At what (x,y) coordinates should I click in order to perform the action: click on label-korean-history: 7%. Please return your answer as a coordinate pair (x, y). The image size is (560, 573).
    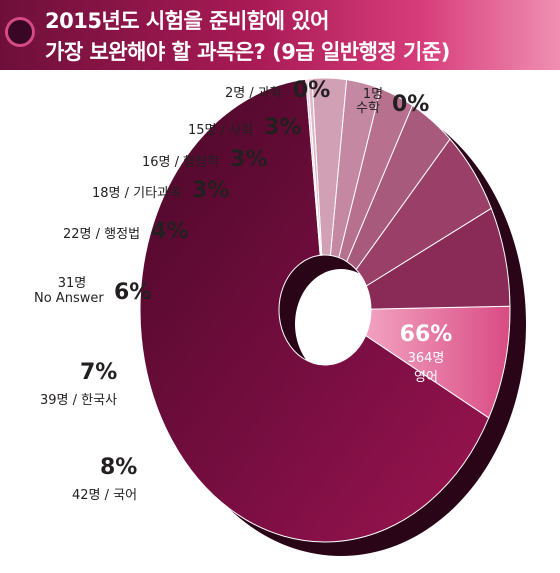
    Looking at the image, I should click on (98, 372).